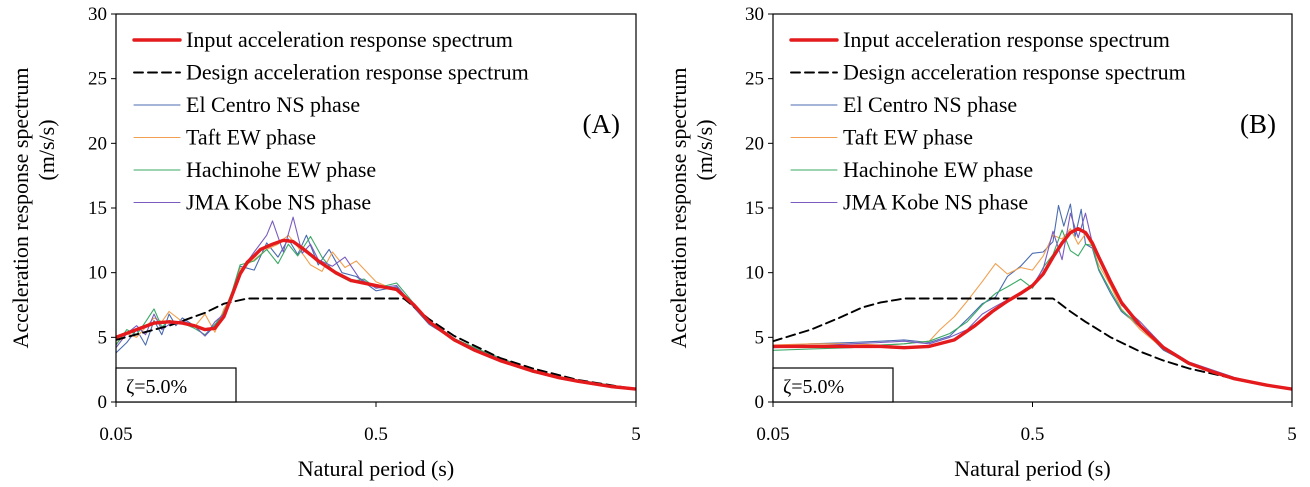 The image size is (1310, 487). Describe the element at coordinates (1258, 124) in the screenshot. I see `panel-label: (B)` at that location.